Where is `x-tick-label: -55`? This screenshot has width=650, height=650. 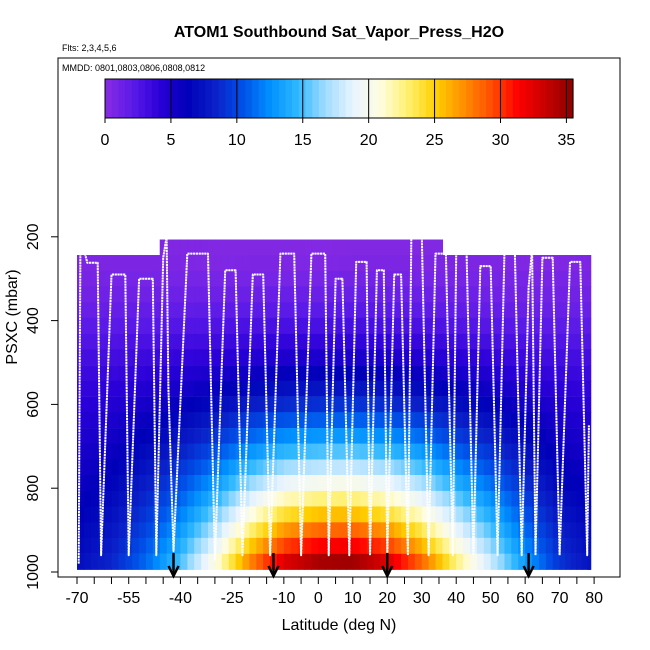 x-tick-label: -55 is located at coordinates (128, 598).